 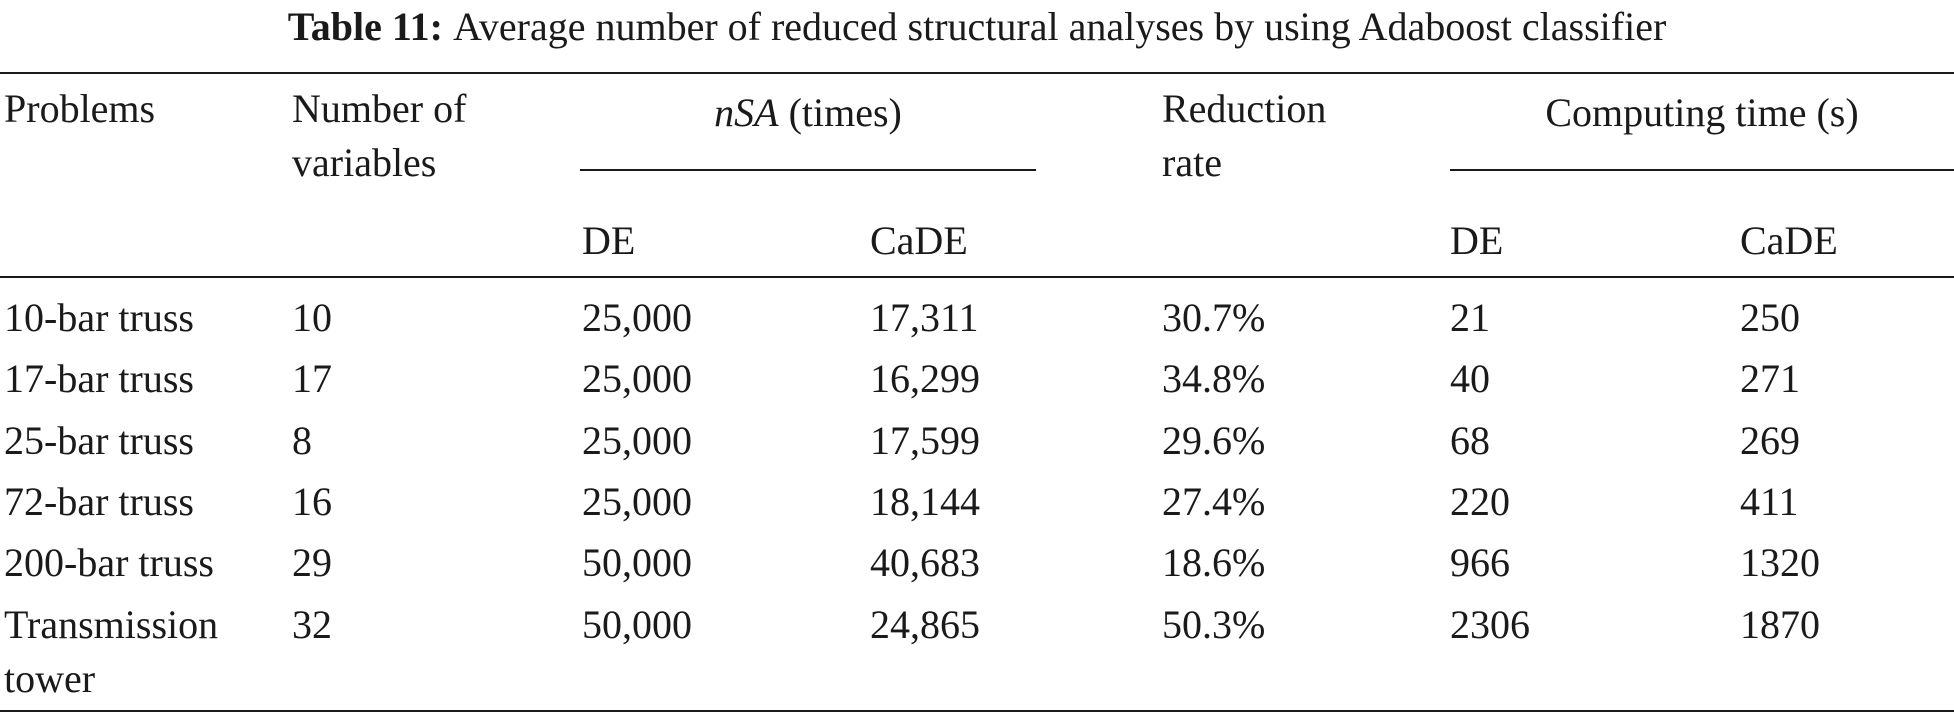 What do you see at coordinates (111, 624) in the screenshot?
I see `cell-problem-line1: Transmission` at bounding box center [111, 624].